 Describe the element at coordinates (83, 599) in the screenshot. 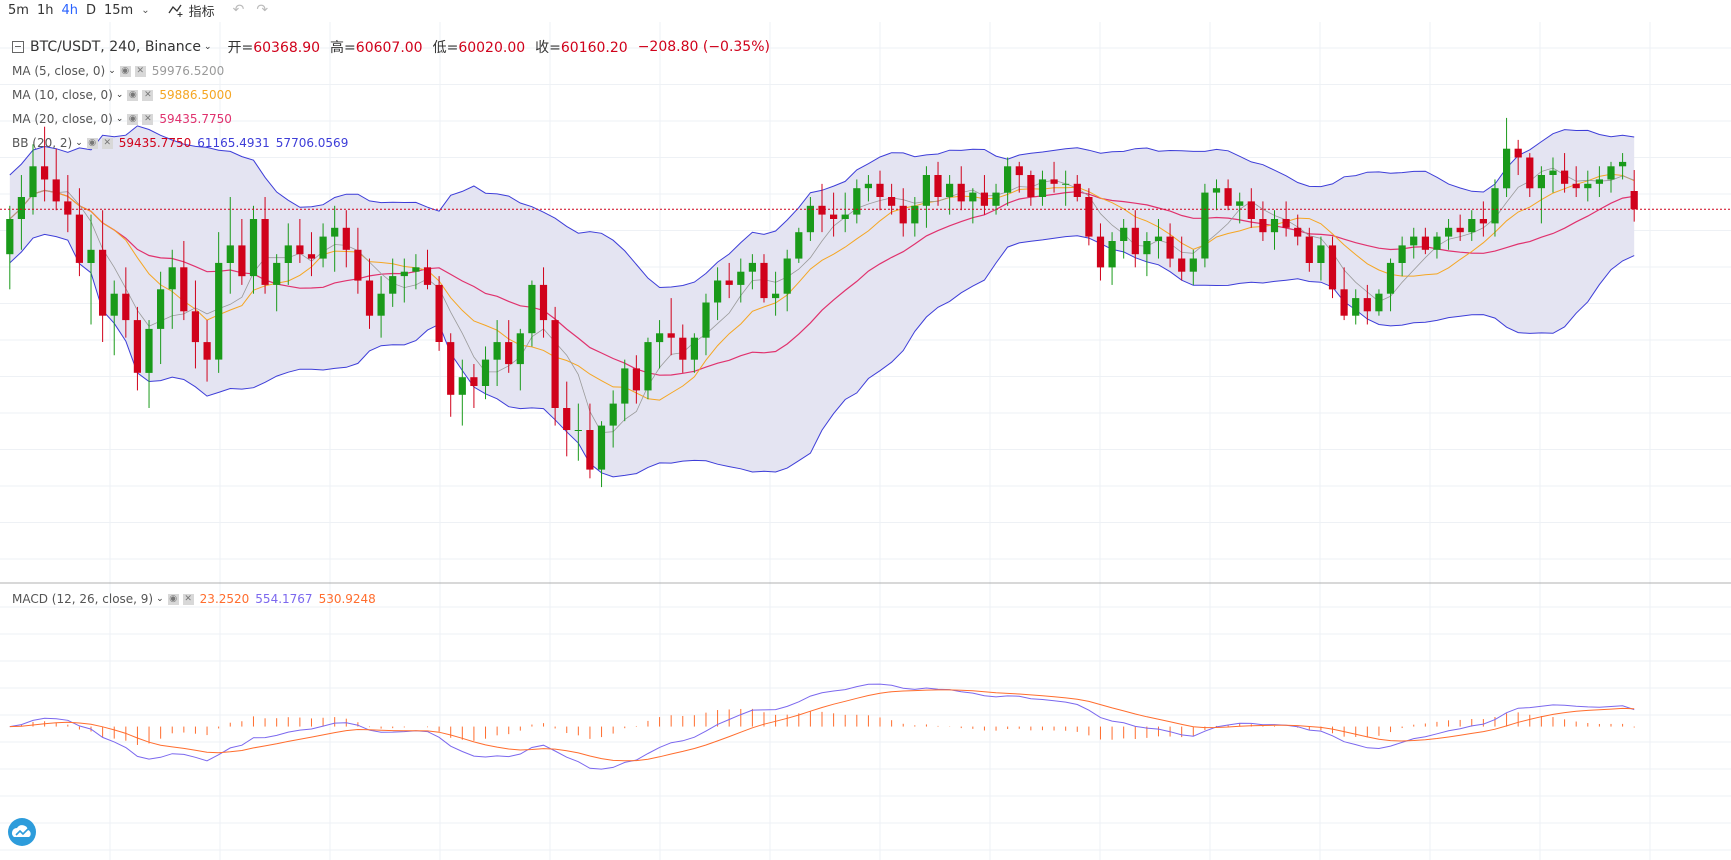

I see `macd-label: MACD (12, 26, close, 9)` at that location.